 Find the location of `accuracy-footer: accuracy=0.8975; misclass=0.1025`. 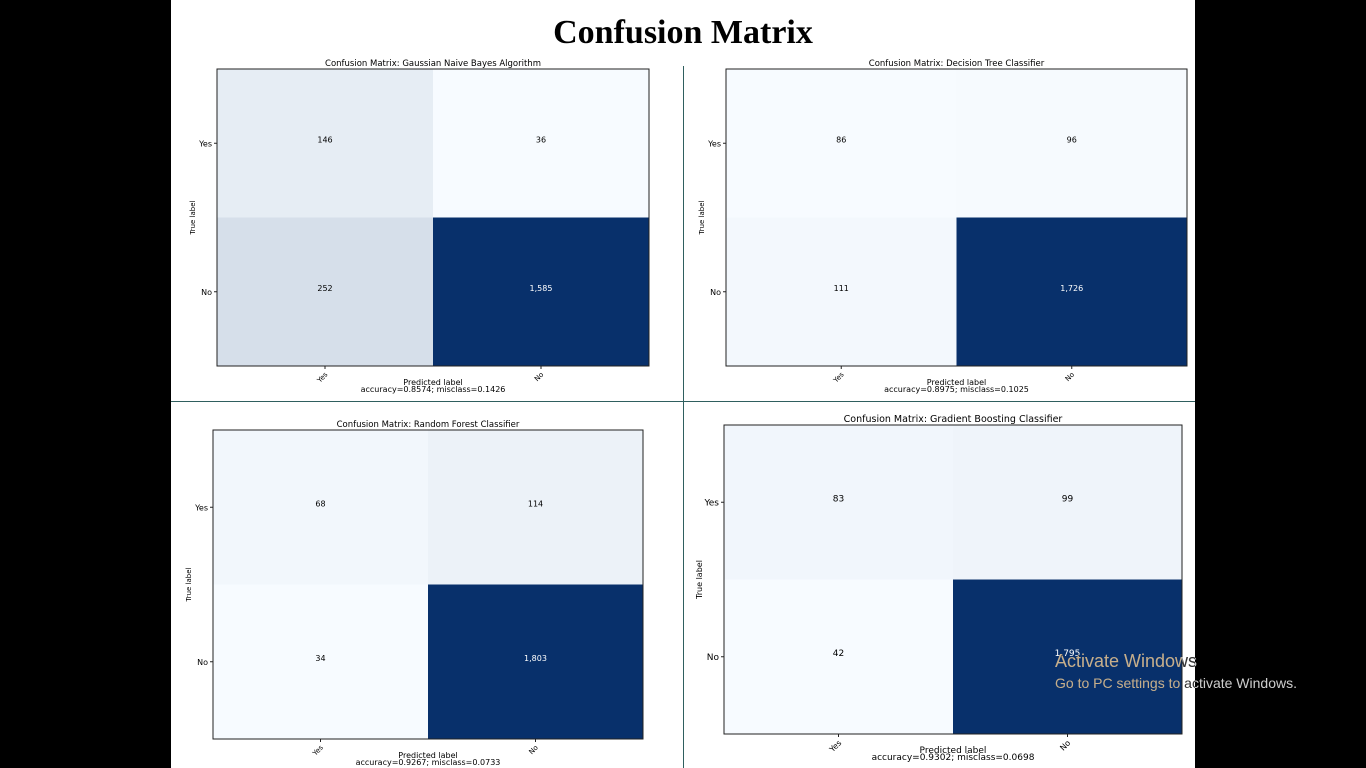

accuracy-footer: accuracy=0.8975; misclass=0.1025 is located at coordinates (956, 389).